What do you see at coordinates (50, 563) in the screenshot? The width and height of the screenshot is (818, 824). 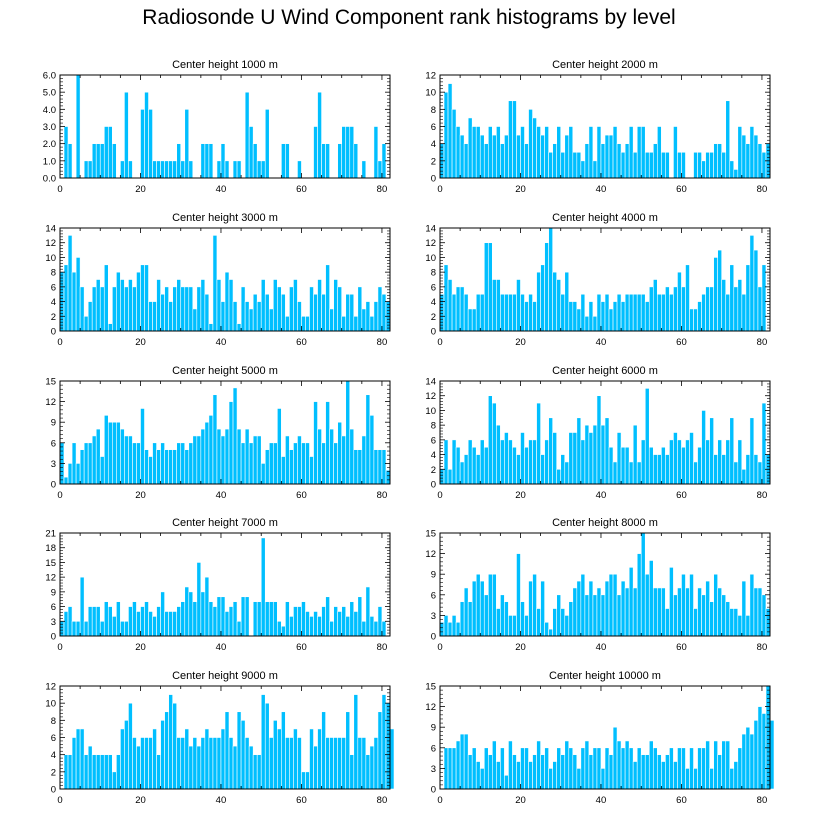 I see `y-tick-label: 15` at bounding box center [50, 563].